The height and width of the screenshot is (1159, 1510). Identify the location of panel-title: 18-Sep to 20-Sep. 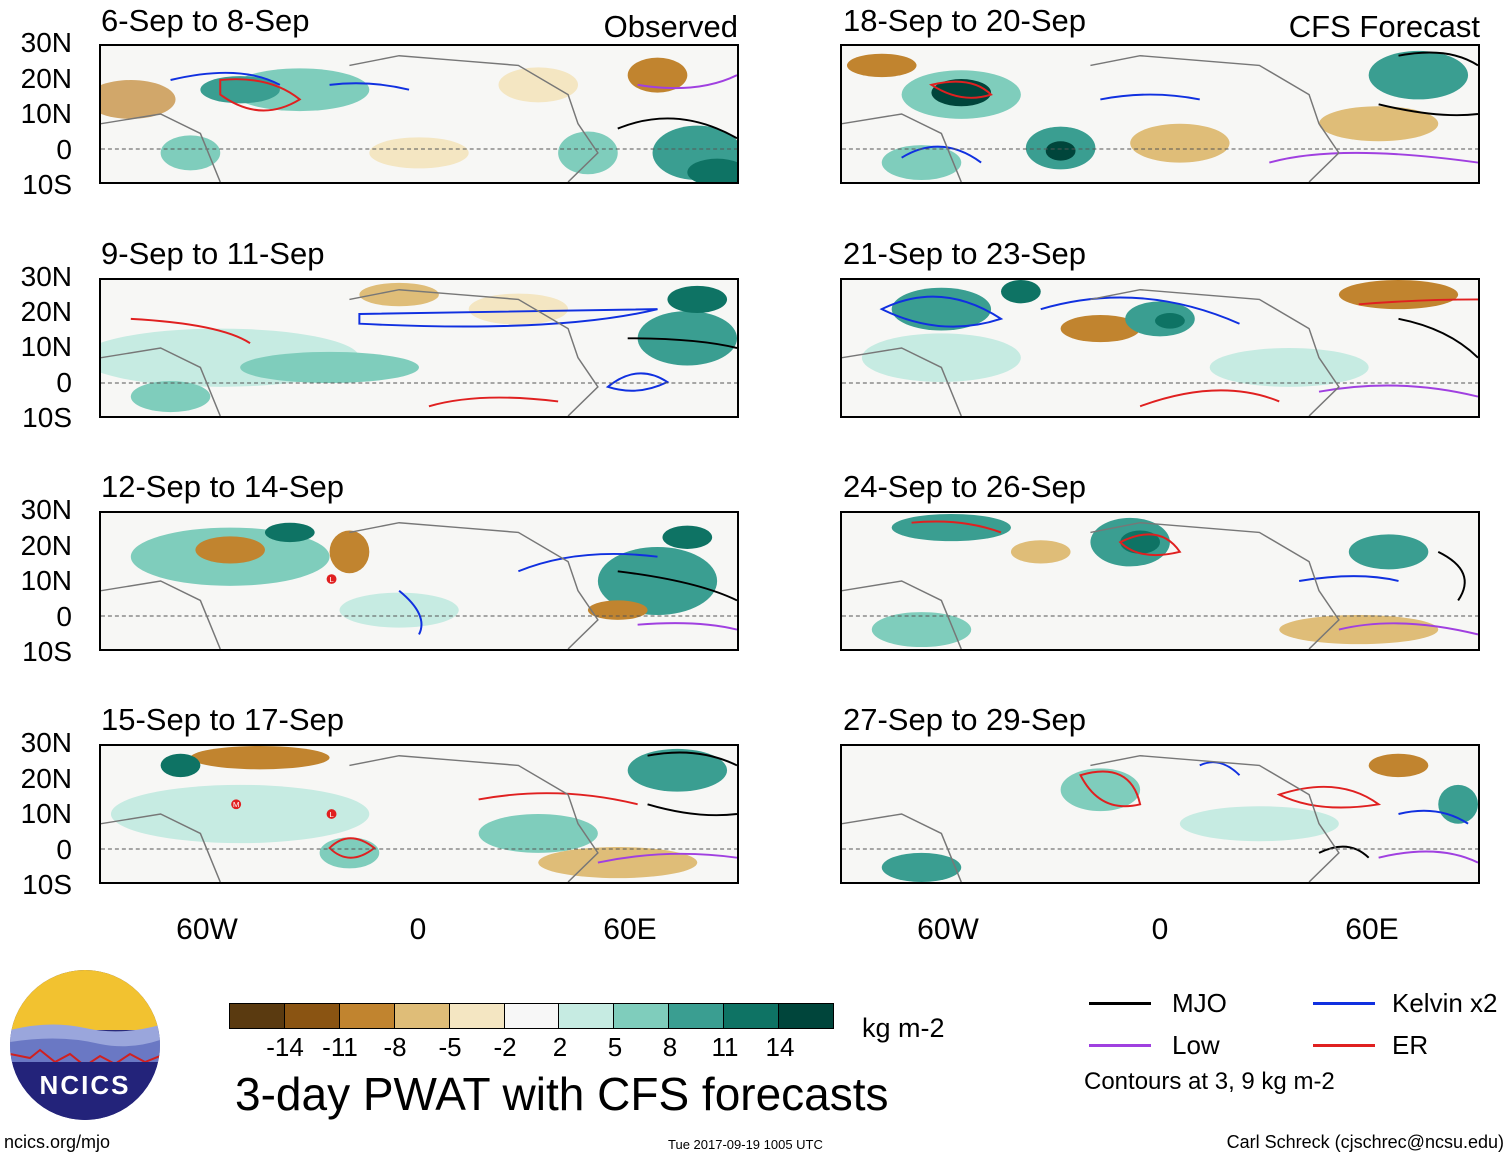
(965, 20).